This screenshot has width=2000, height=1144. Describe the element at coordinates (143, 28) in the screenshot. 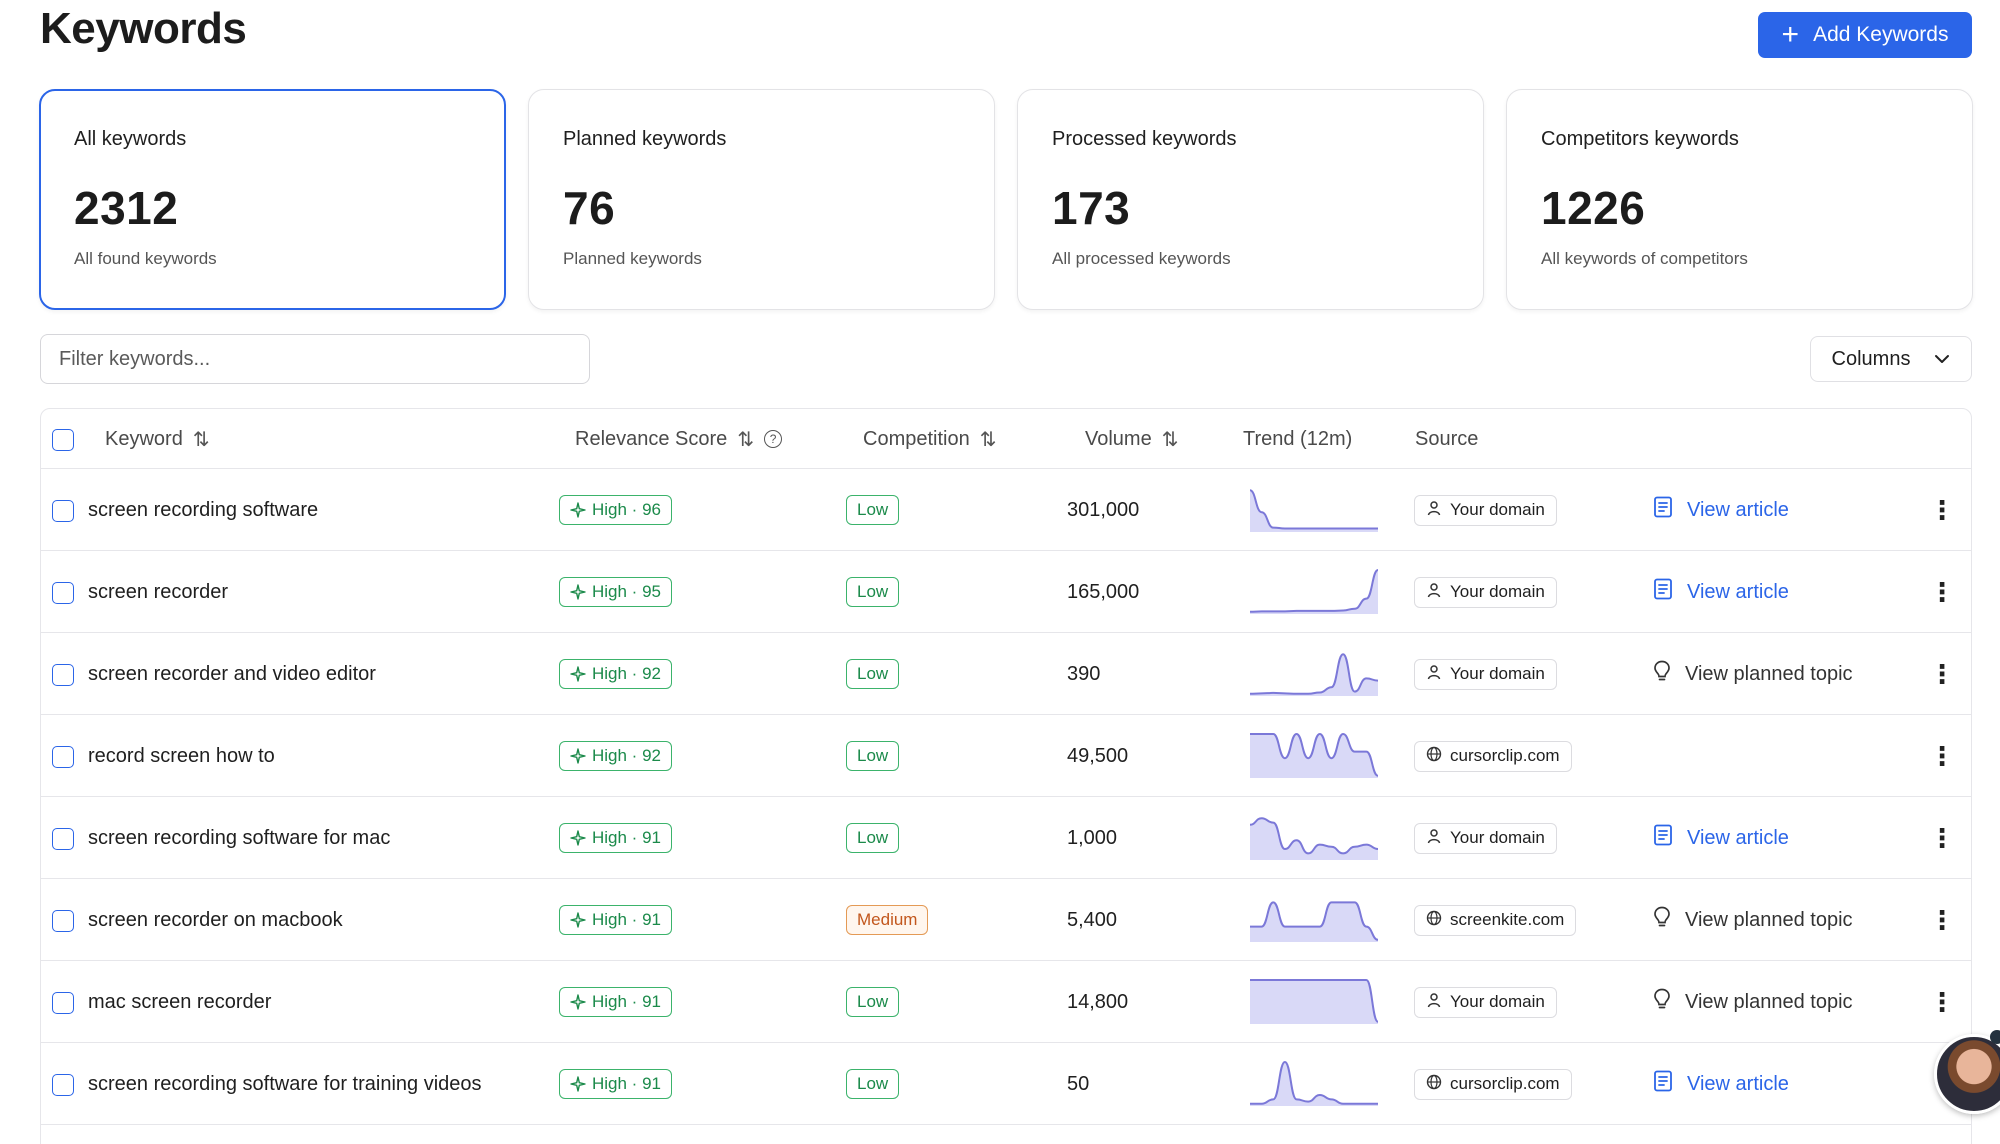

I see `page-title: Keywords` at that location.